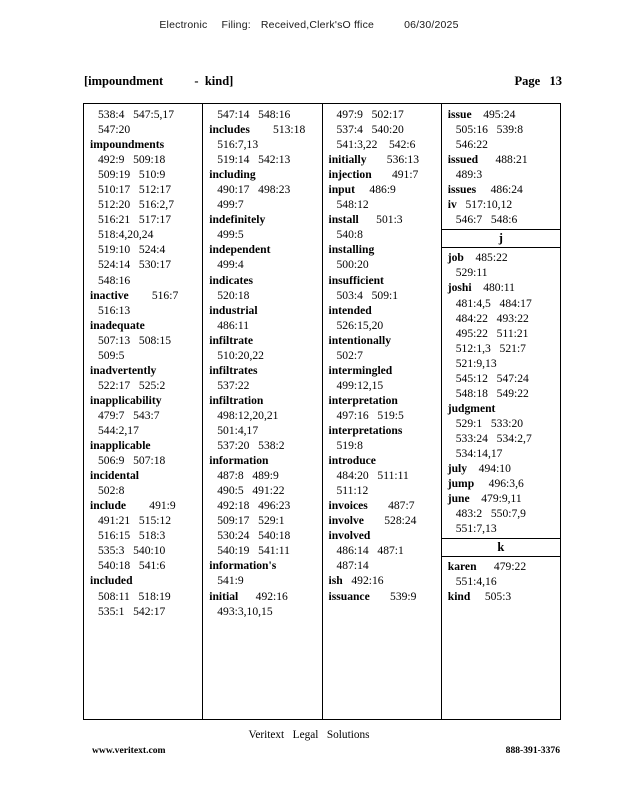 The width and height of the screenshot is (618, 800). I want to click on index-entry-headword: inapplicable, so click(143, 445).